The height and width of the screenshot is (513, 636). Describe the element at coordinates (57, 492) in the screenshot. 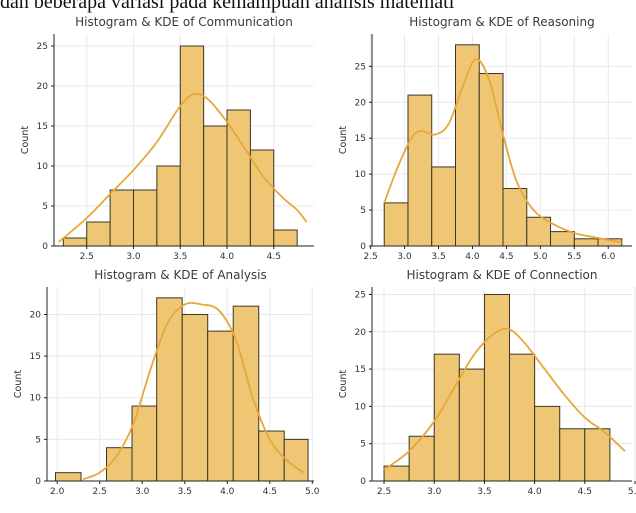

I see `x-tick-label: 2.0` at that location.